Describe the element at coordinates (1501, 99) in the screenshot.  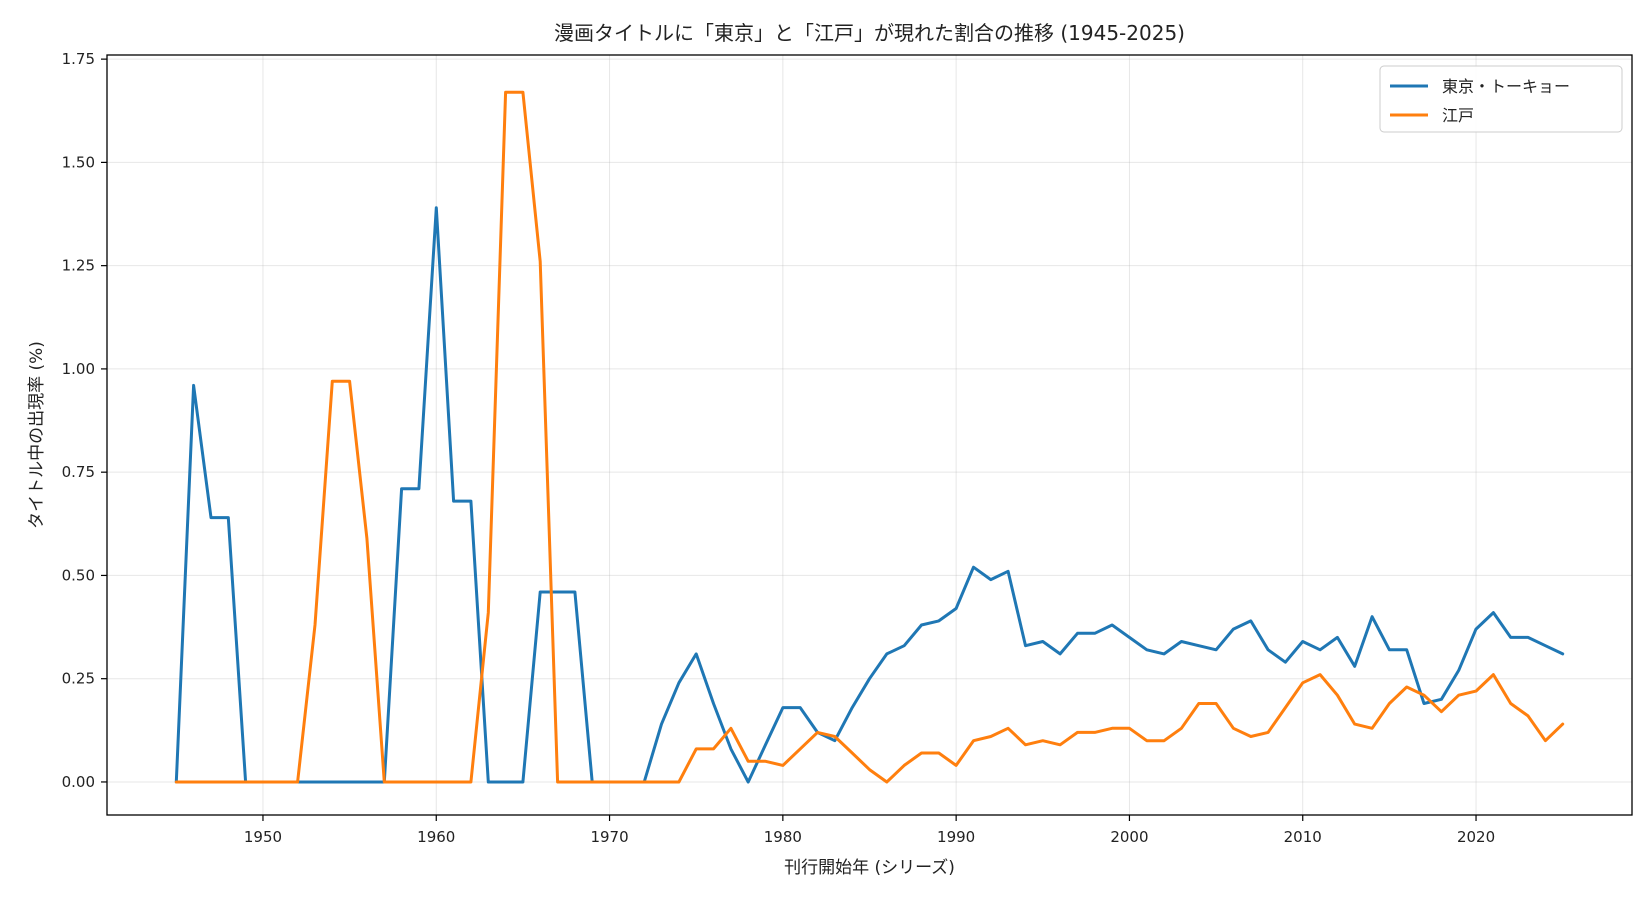
I see `legend-box` at that location.